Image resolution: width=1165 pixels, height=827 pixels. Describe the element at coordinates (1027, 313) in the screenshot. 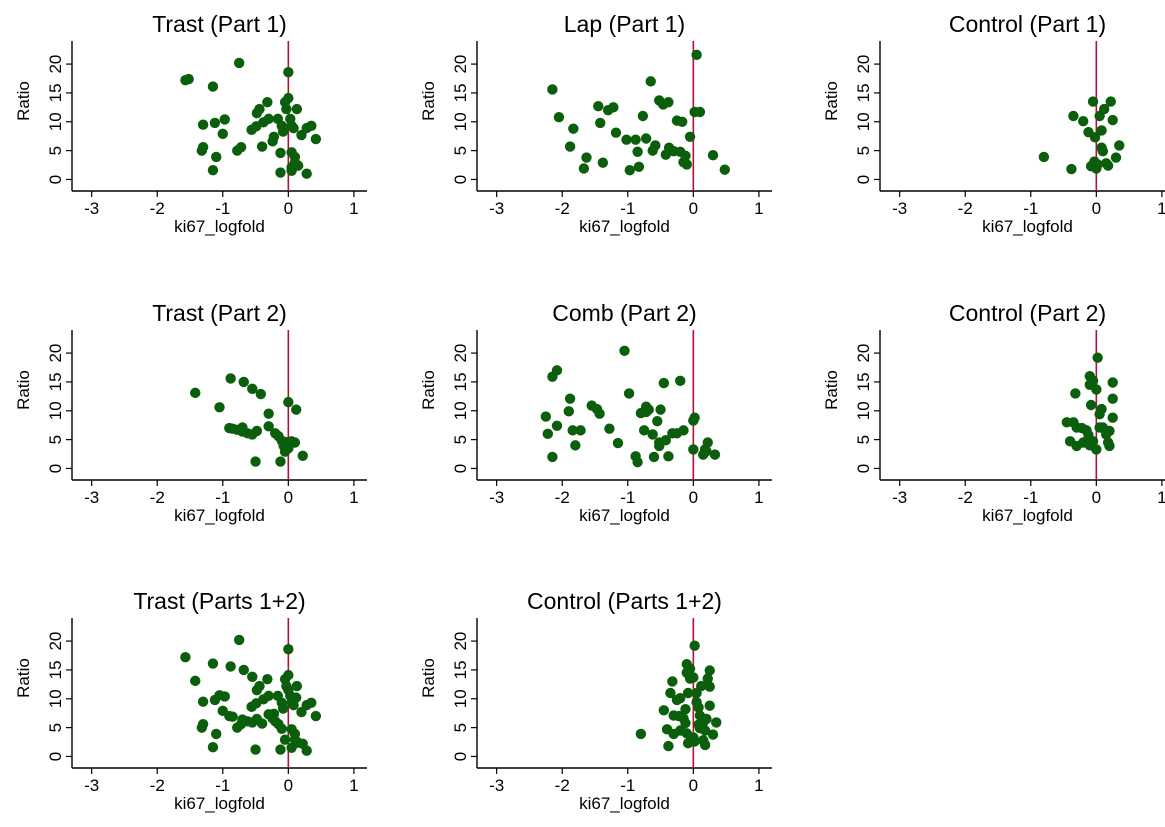

I see `panel-title: Control (Part 2)` at that location.